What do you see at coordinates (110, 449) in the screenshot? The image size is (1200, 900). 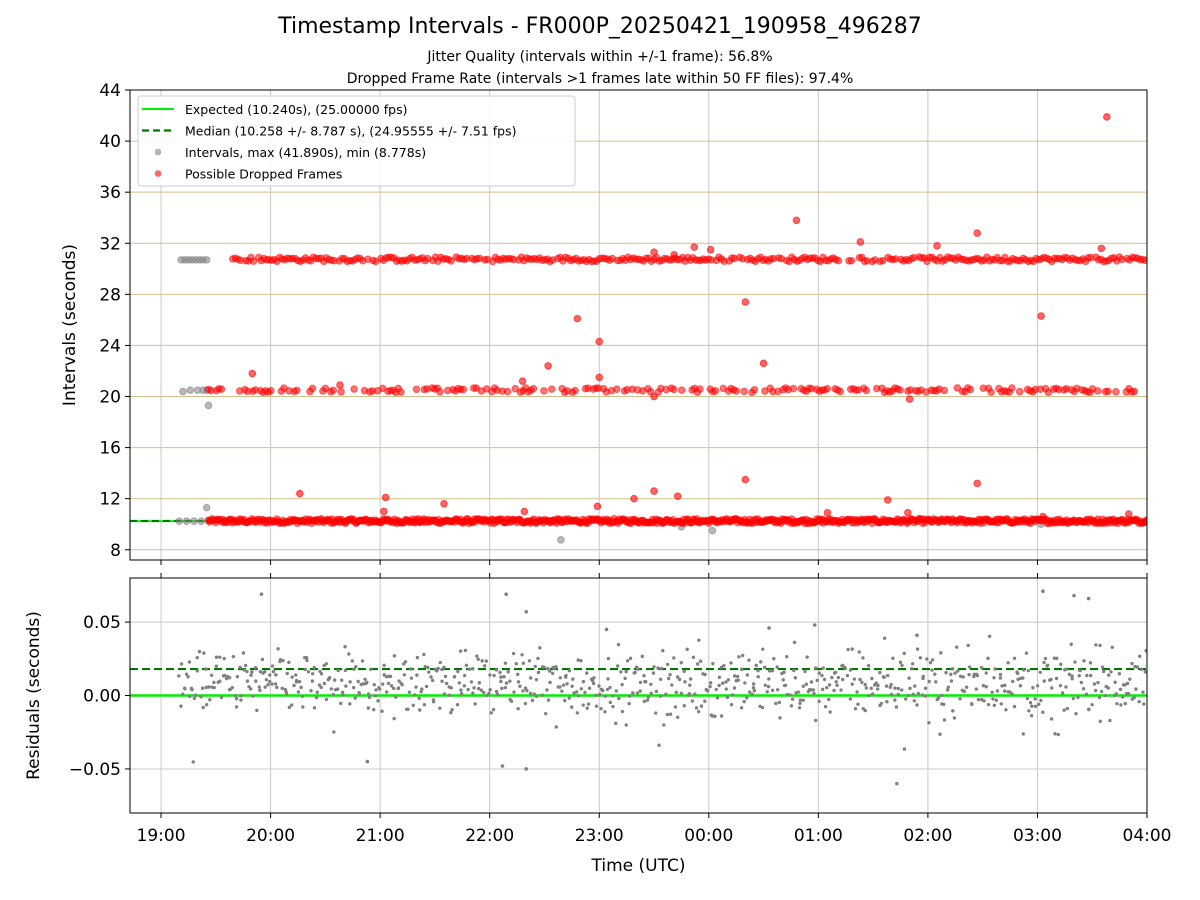 I see `top-ytick-label: 16` at bounding box center [110, 449].